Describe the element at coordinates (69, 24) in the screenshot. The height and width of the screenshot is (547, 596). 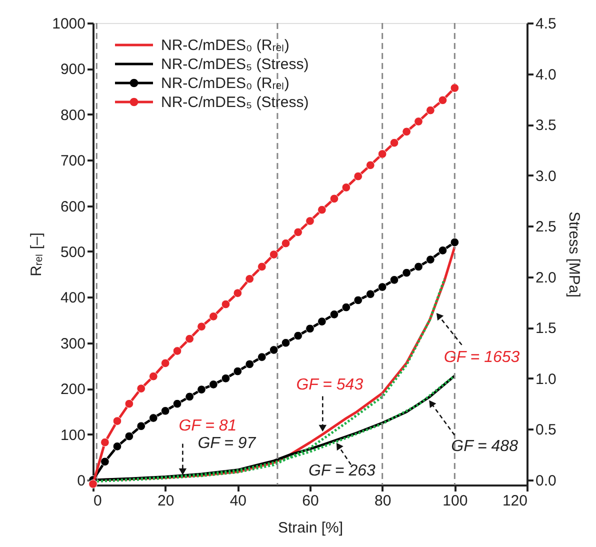
I see `y-tick-label: 1000` at that location.